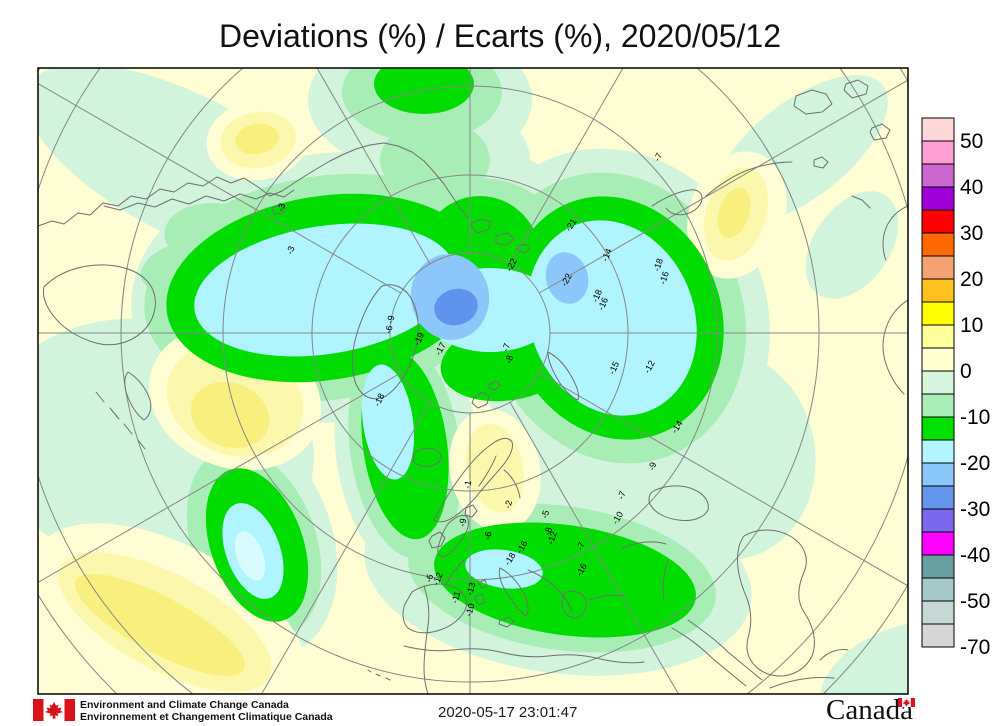 This screenshot has height=726, width=1000. I want to click on contour-label: -19, so click(419, 339).